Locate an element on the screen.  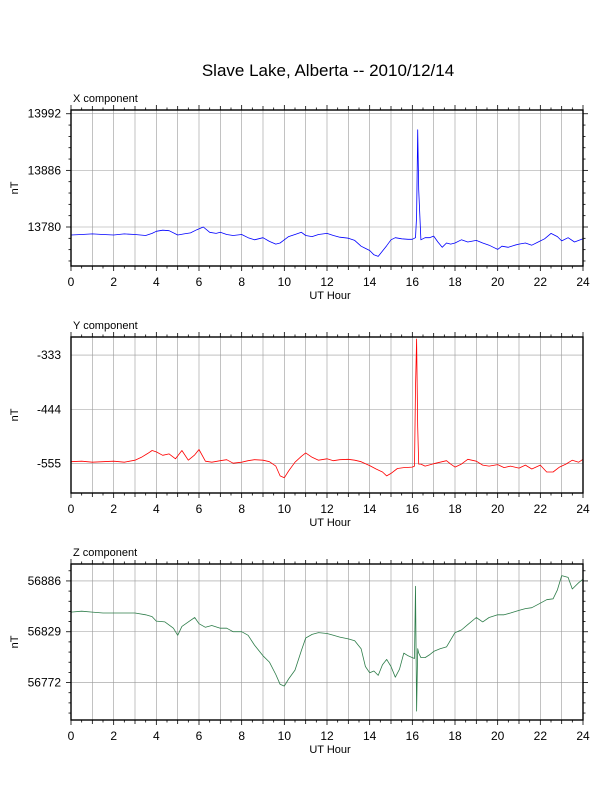
panel-title-y: Y component is located at coordinates (105, 326).